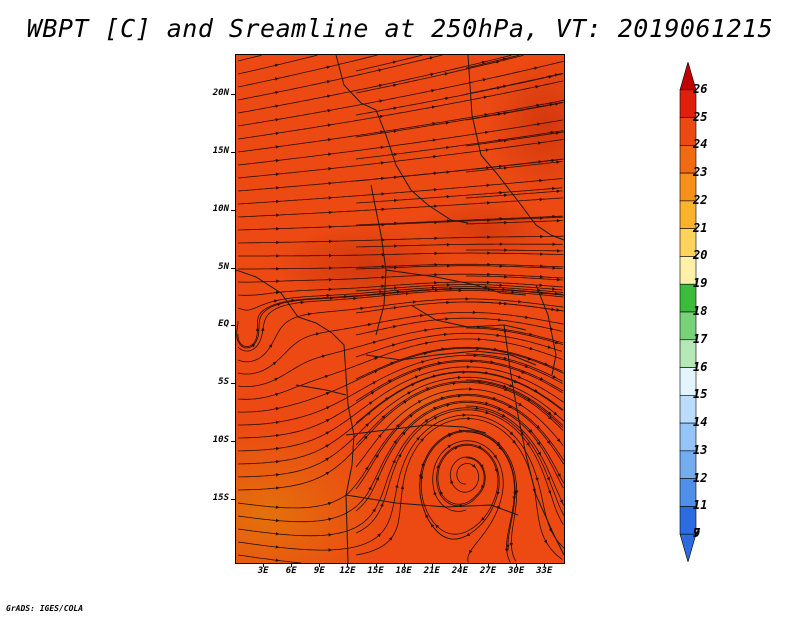  What do you see at coordinates (319, 571) in the screenshot?
I see `lon-tick-label: 9E` at bounding box center [319, 571].